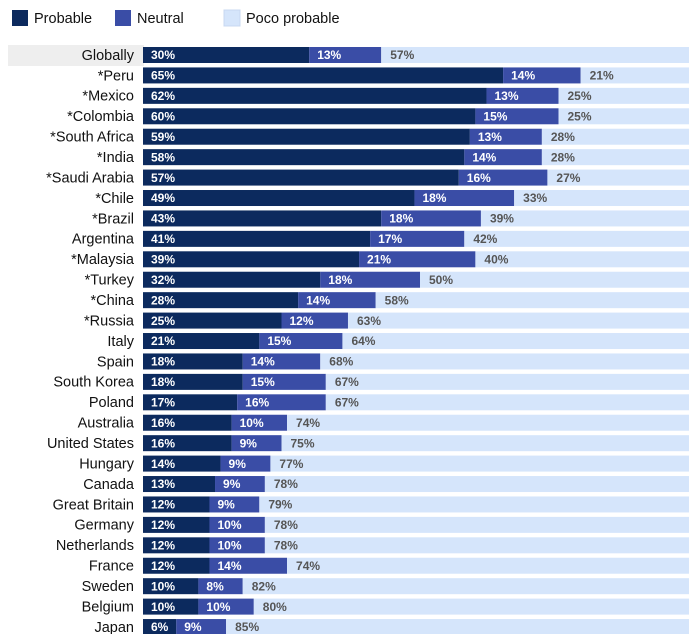  What do you see at coordinates (535, 198) in the screenshot?
I see `value-label: 33%` at bounding box center [535, 198].